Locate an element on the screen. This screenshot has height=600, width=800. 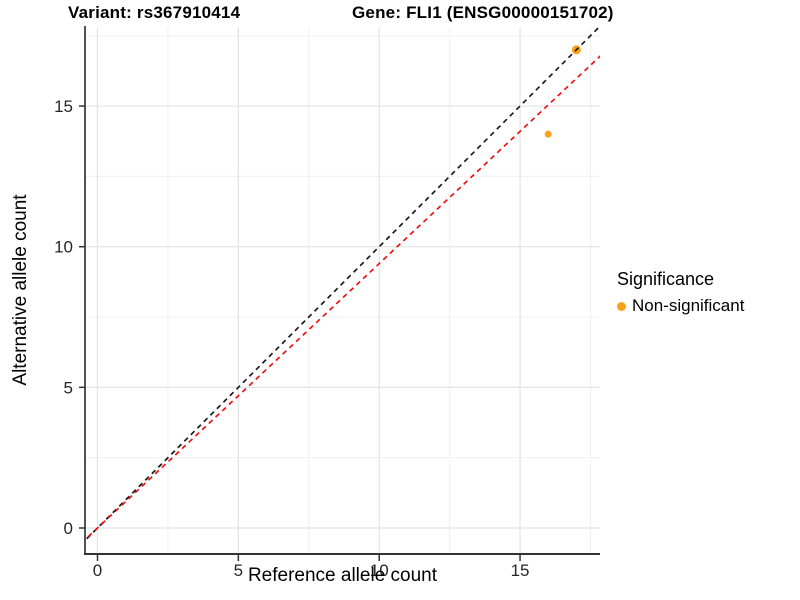
legend-item: Non-significant is located at coordinates (680, 306).